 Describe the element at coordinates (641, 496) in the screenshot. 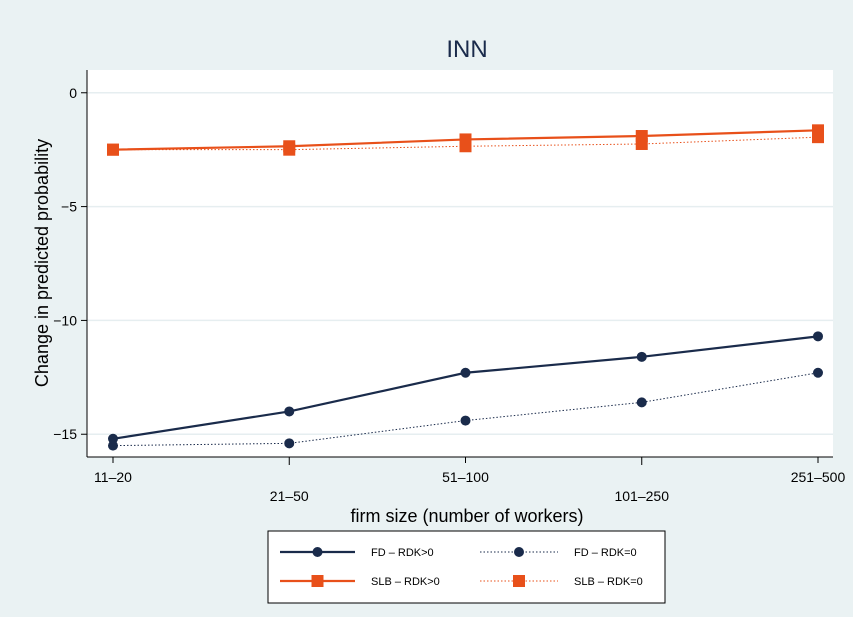

I see `x-tick-label: 101–250` at that location.